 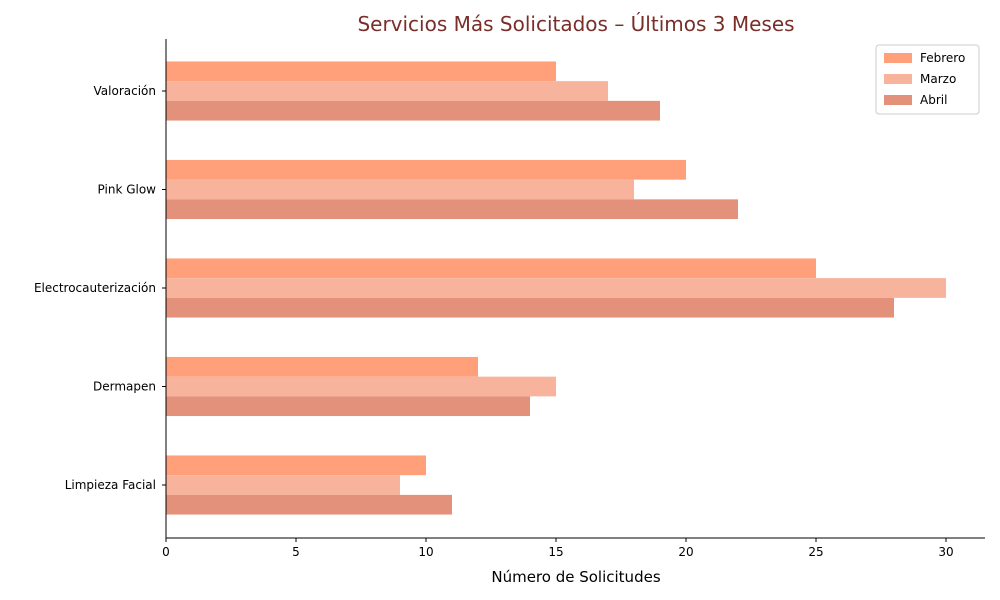 What do you see at coordinates (933, 100) in the screenshot?
I see `legend-label-abril: Abril` at bounding box center [933, 100].